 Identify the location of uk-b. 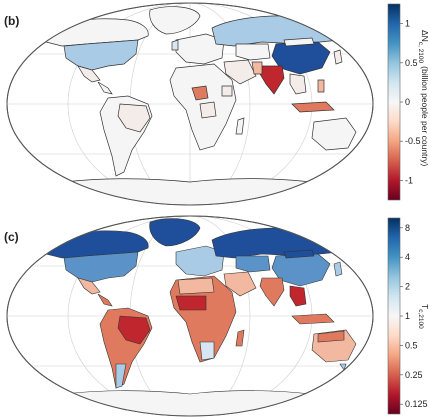
(175, 45).